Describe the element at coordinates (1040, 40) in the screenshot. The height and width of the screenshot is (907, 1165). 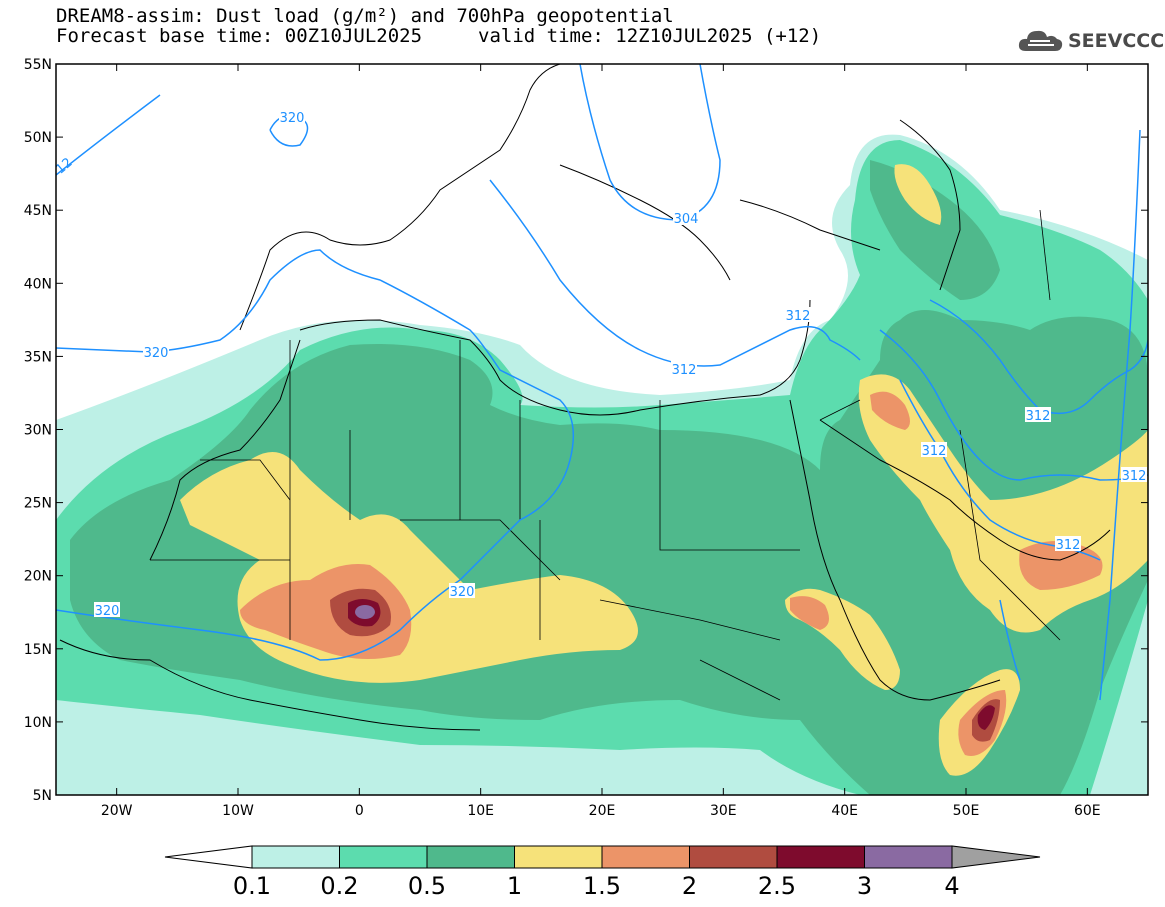
I see `cloud-icon` at that location.